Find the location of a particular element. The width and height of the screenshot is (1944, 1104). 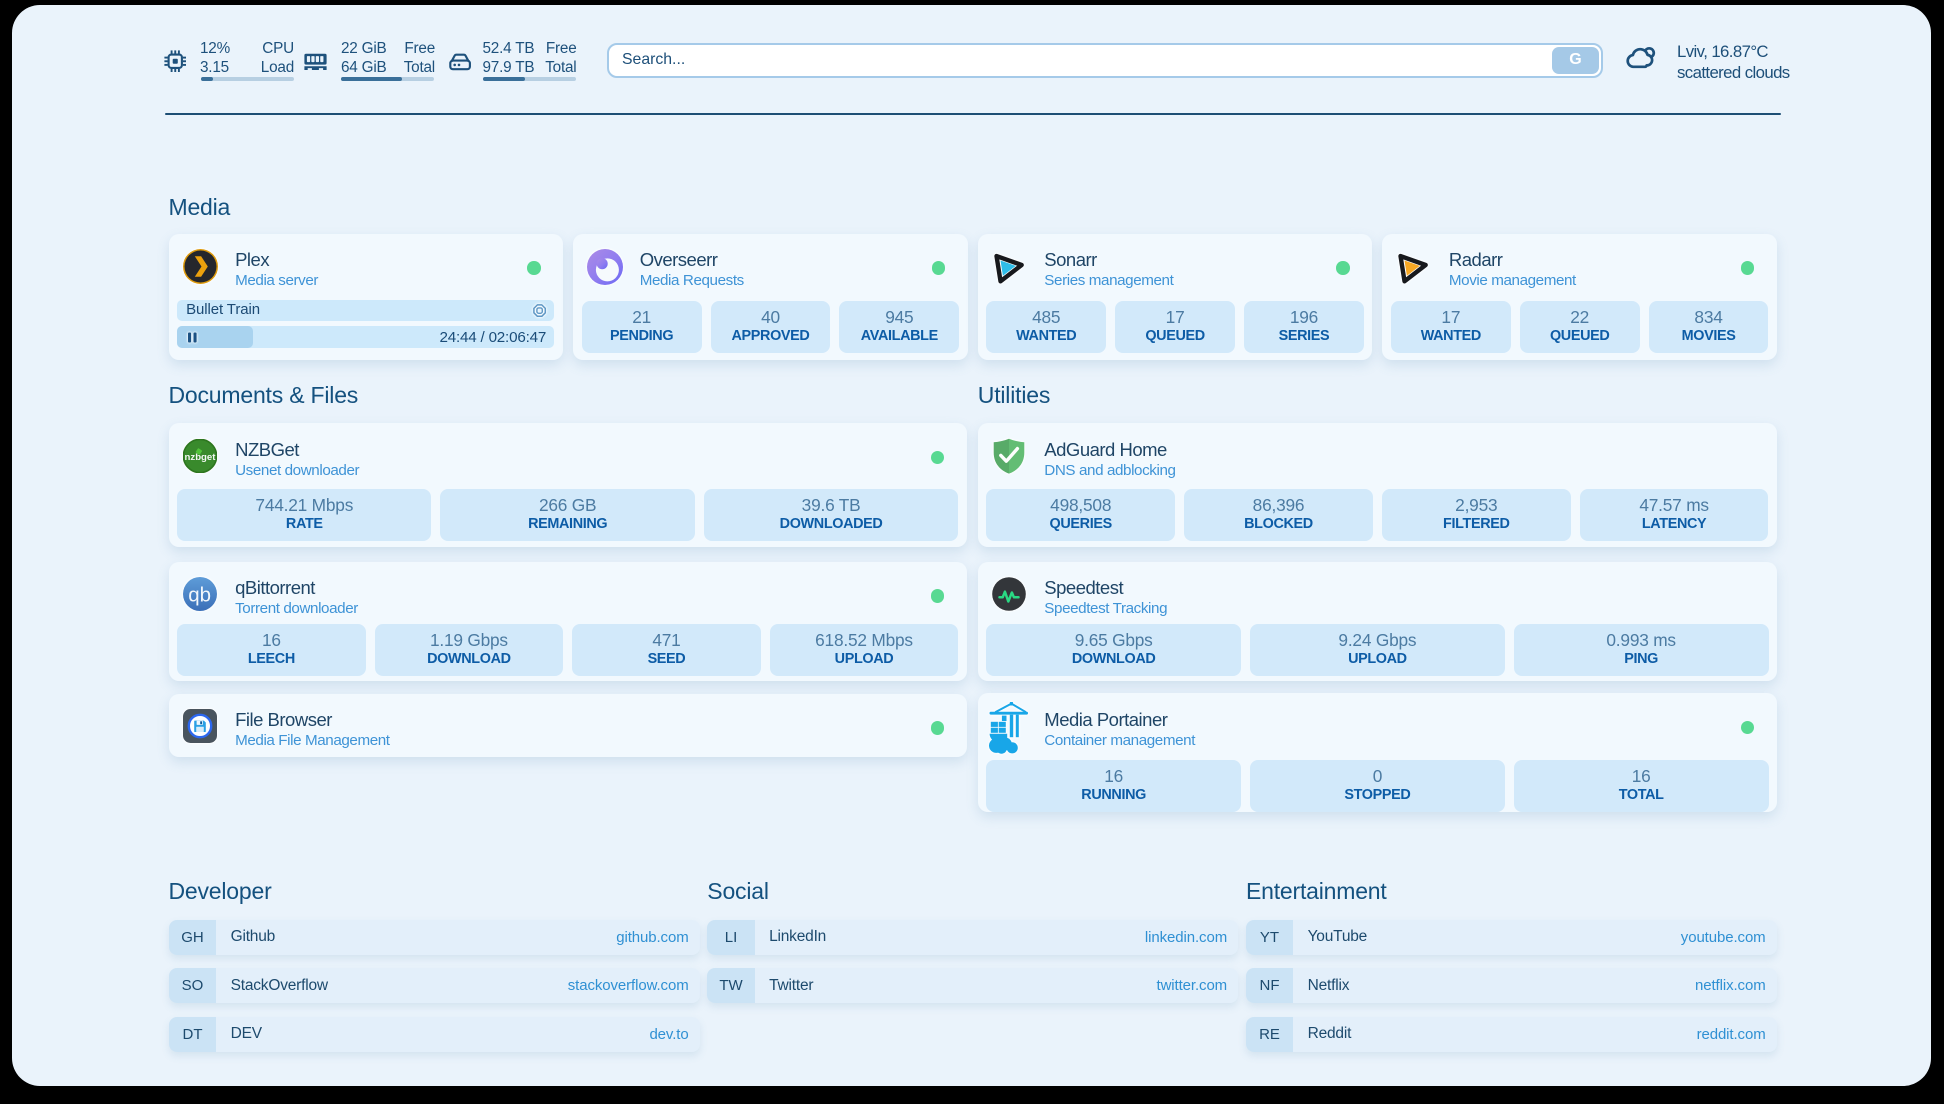

svg-text: qb is located at coordinates (199, 595).